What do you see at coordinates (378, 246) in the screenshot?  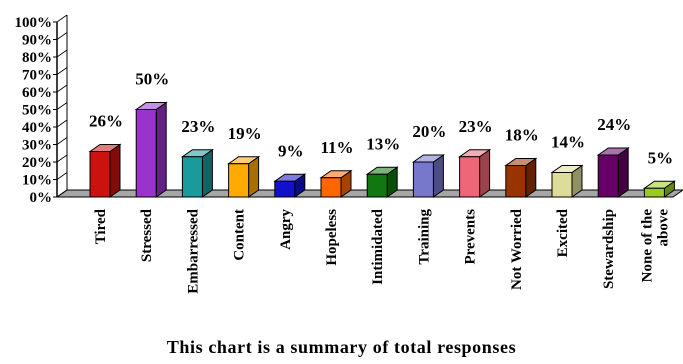 I see `category-label: Intimidated` at bounding box center [378, 246].